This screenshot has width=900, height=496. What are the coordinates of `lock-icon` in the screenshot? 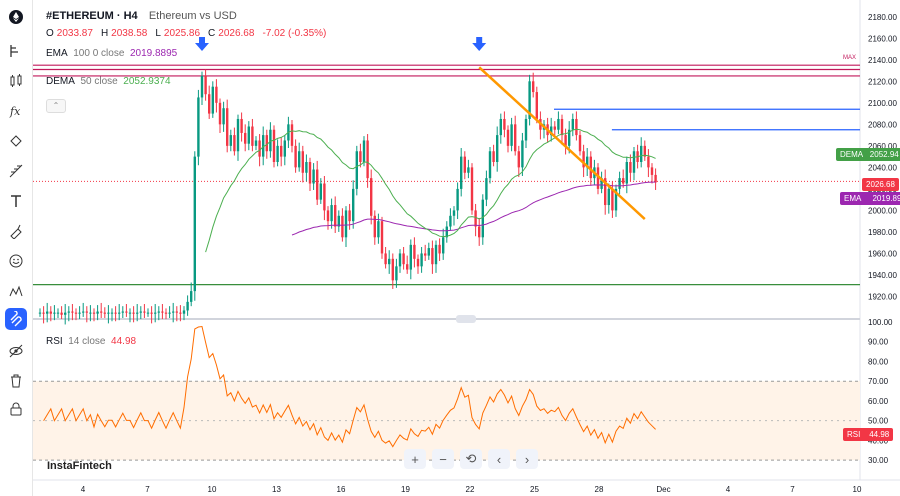 It's located at (16, 409).